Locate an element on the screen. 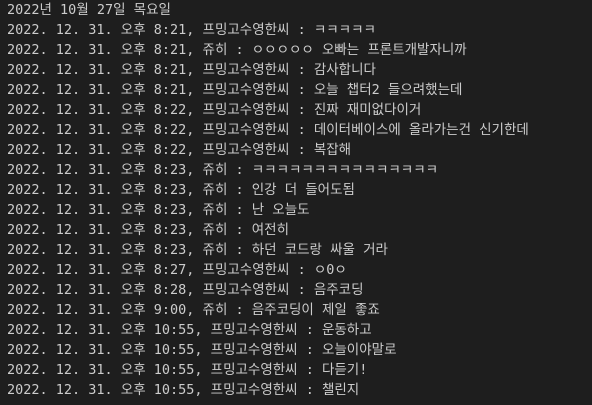  output-line: 2022. 12. 31. 오후 8:21, 프밍고수영한씨 : 감사합니다 is located at coordinates (191, 70).